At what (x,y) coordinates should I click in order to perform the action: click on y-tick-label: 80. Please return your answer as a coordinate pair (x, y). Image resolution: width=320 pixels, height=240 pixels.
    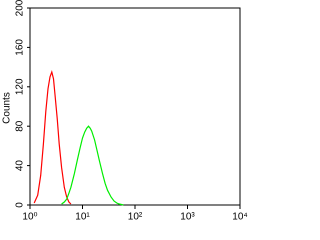
    Looking at the image, I should click on (20, 126).